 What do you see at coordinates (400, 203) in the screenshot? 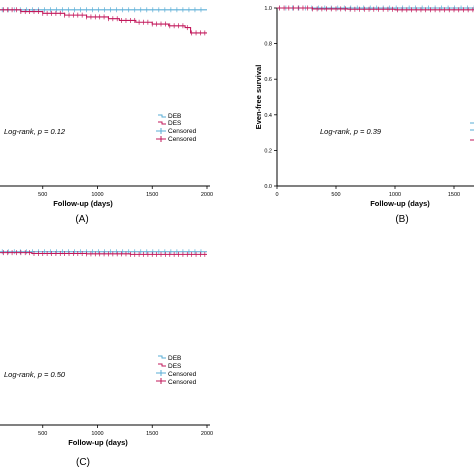
I see `panel-b-x-label: Follow-up (days)` at bounding box center [400, 203].